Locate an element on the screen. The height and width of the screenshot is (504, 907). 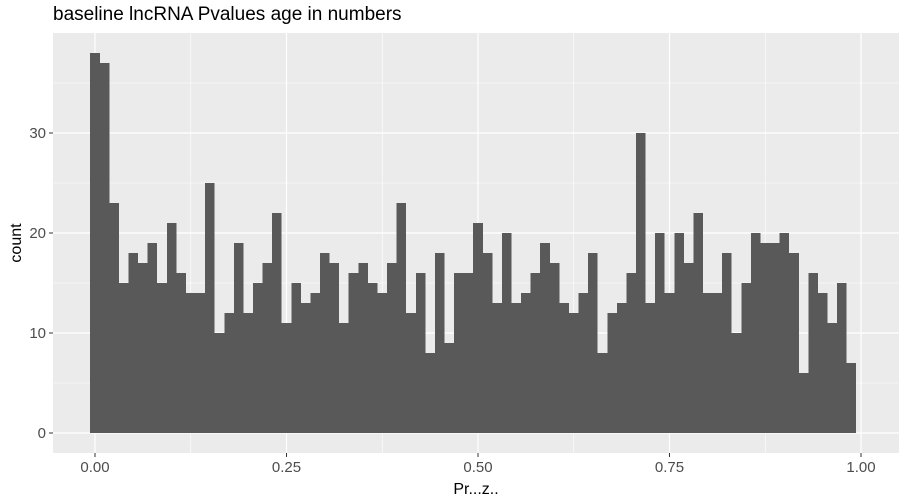
x-axis-title: Pr...z.. is located at coordinates (475, 489).